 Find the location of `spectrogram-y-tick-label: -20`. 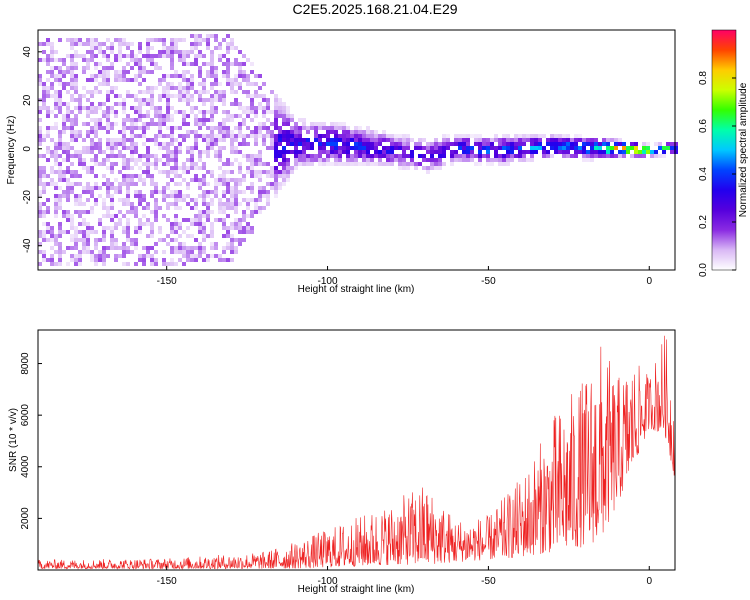

spectrogram-y-tick-label: -20 is located at coordinates (27, 197).